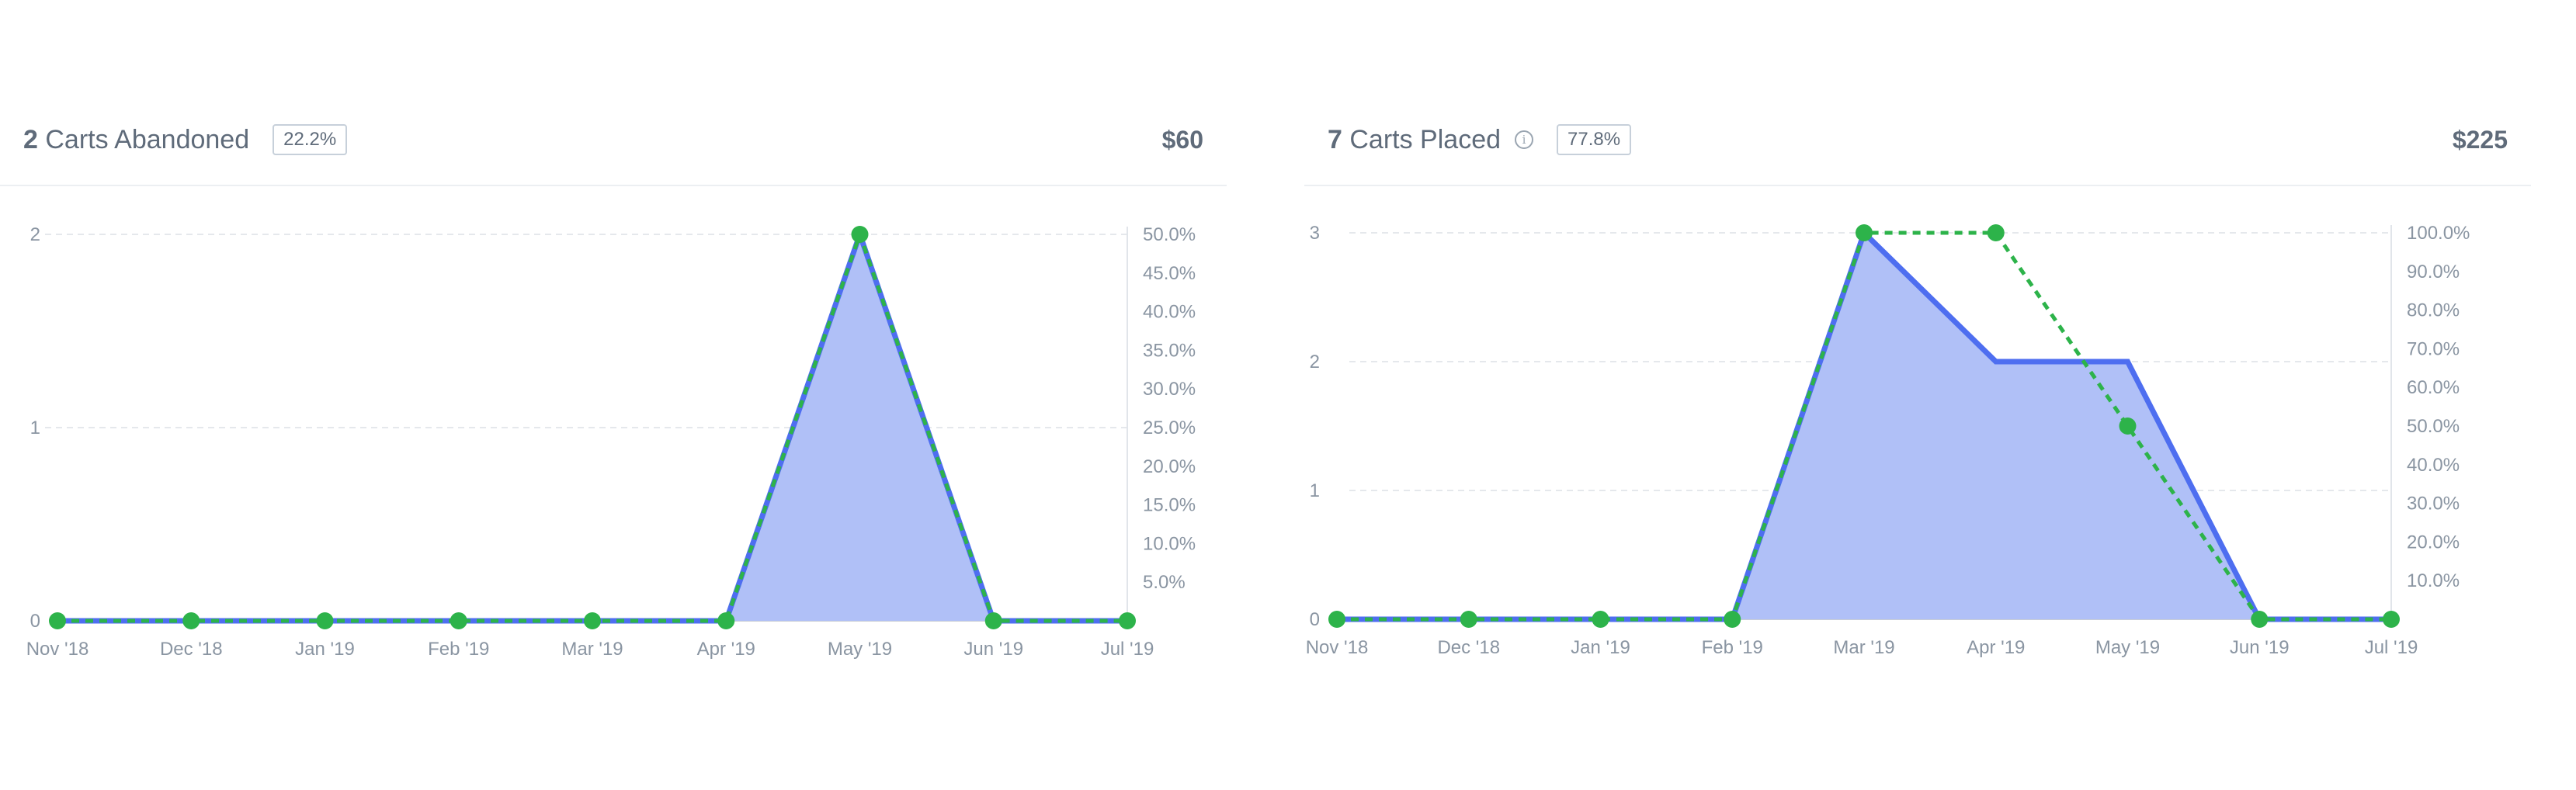  What do you see at coordinates (2433, 387) in the screenshot?
I see `y2-tick-label: 60.0%` at bounding box center [2433, 387].